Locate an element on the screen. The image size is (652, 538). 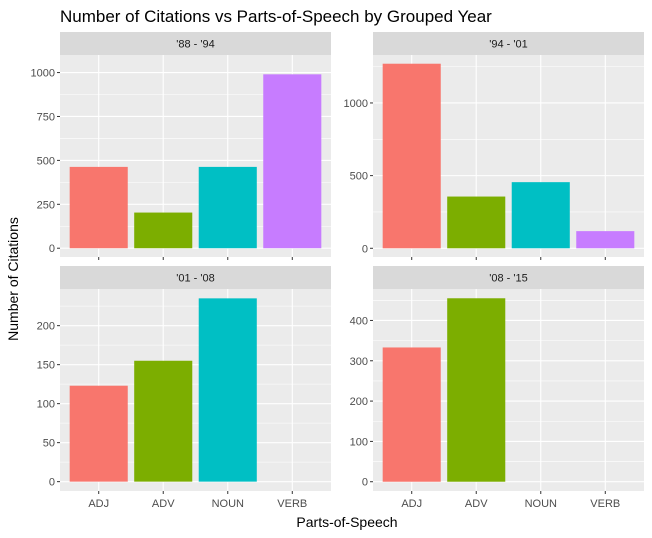
y-tick-label: 50 is located at coordinates (49, 444).